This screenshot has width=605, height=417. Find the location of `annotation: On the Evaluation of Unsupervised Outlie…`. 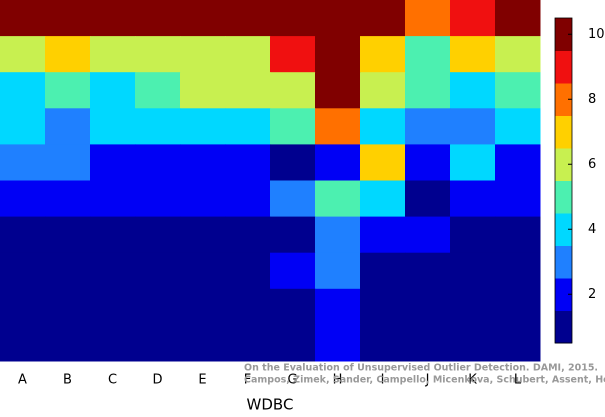

annotation: On the Evaluation of Unsupervised Outlie… is located at coordinates (421, 368).